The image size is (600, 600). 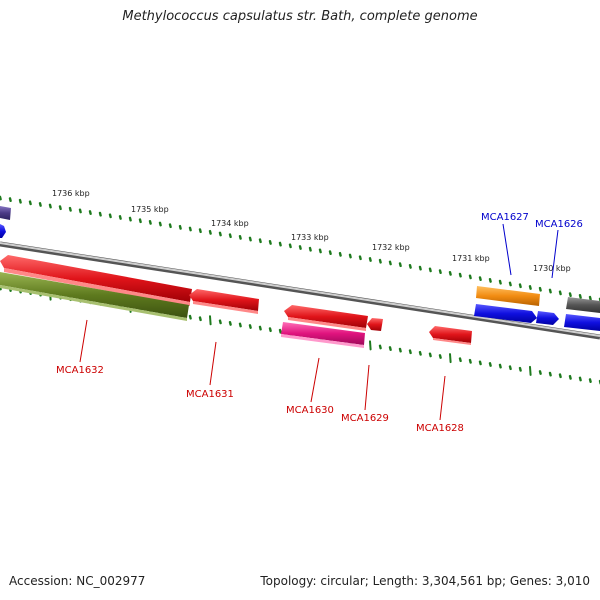 What do you see at coordinates (547, 318) in the screenshot?
I see `gene-MCA1626` at bounding box center [547, 318].